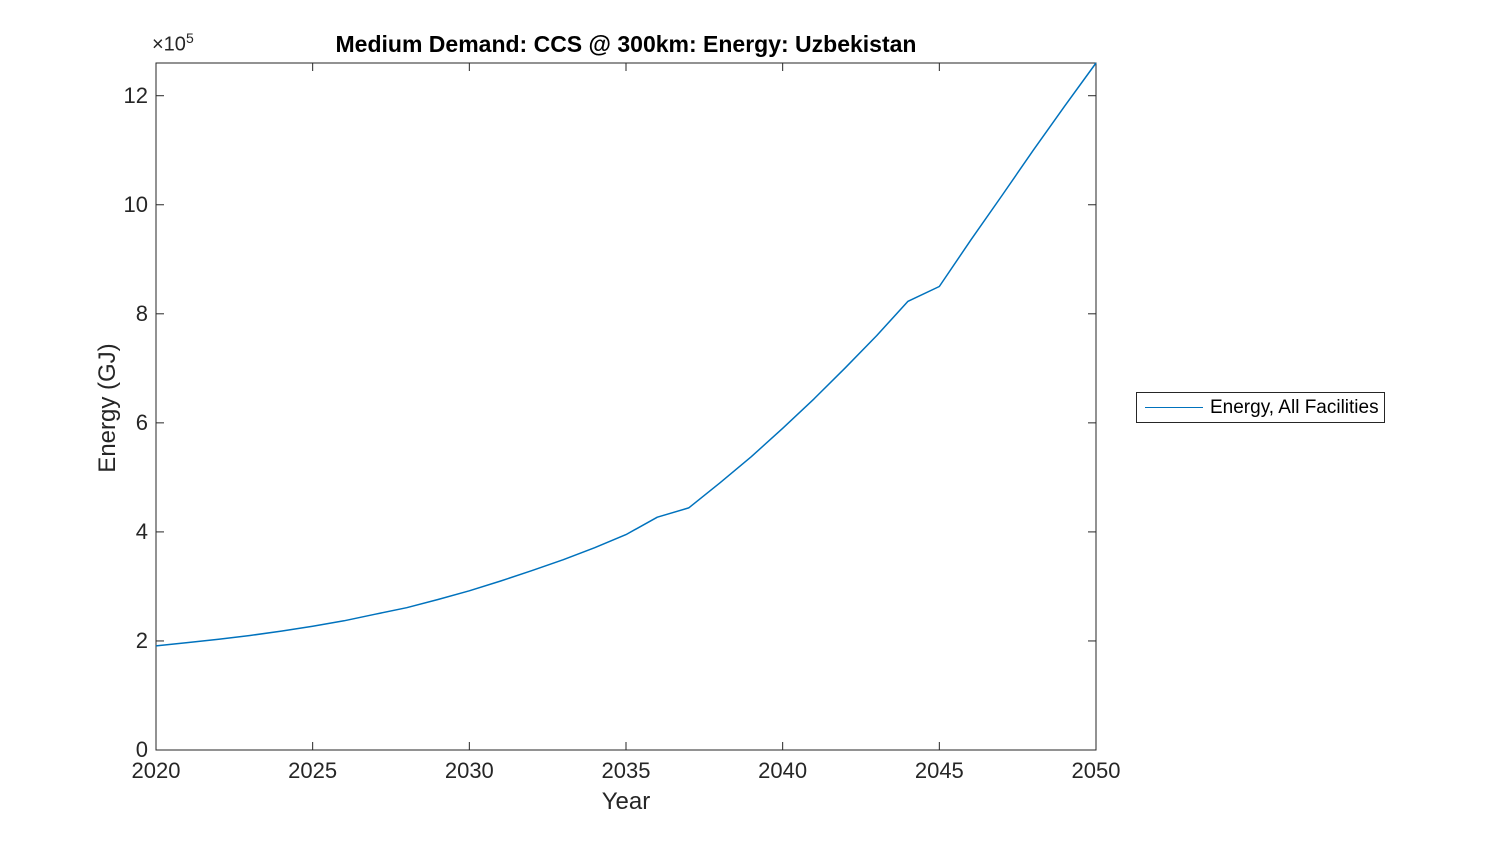 This screenshot has height=844, width=1500. I want to click on y-tick-label-8: 8, so click(141, 313).